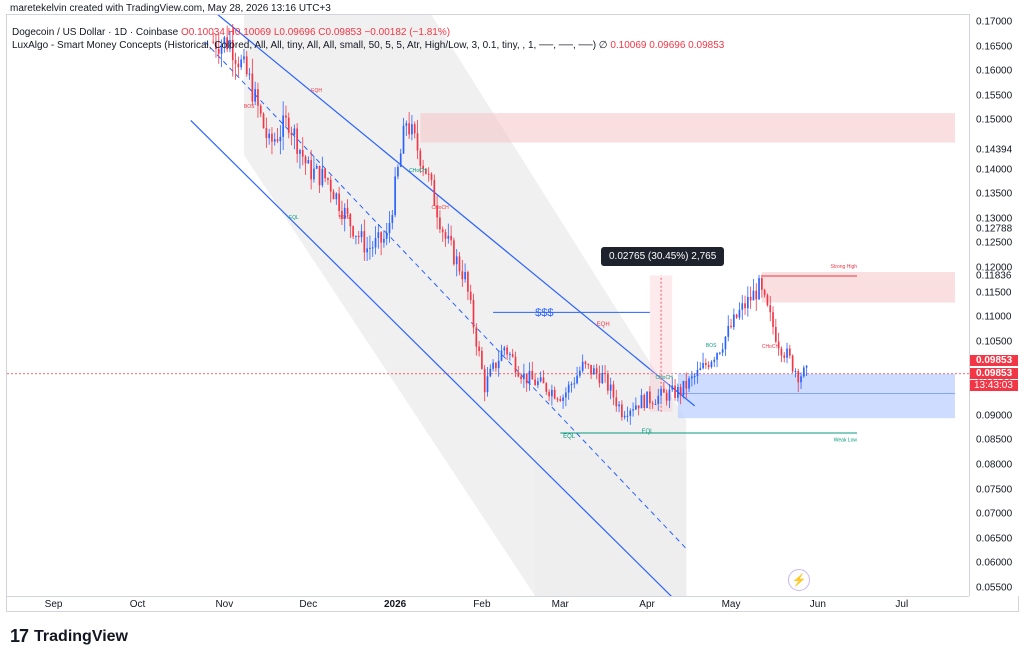  I want to click on time-tick: Oct, so click(137, 604).